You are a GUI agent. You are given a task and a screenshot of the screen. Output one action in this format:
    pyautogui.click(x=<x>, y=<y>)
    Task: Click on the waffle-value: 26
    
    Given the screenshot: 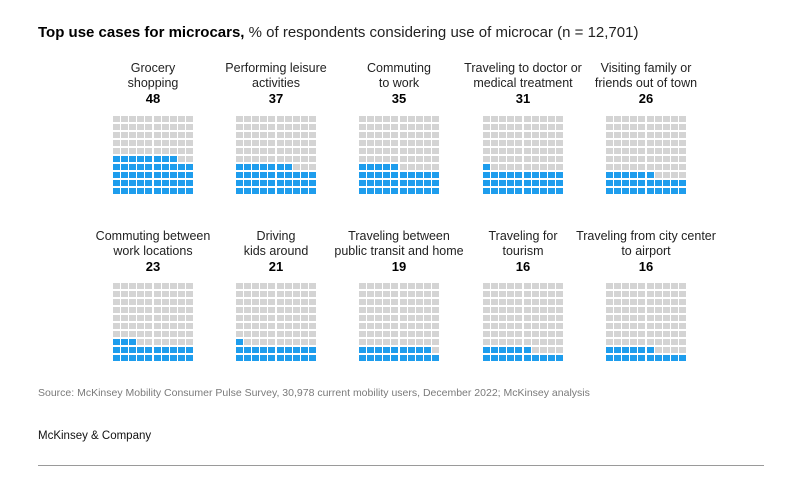 What is the action you would take?
    pyautogui.click(x=646, y=98)
    